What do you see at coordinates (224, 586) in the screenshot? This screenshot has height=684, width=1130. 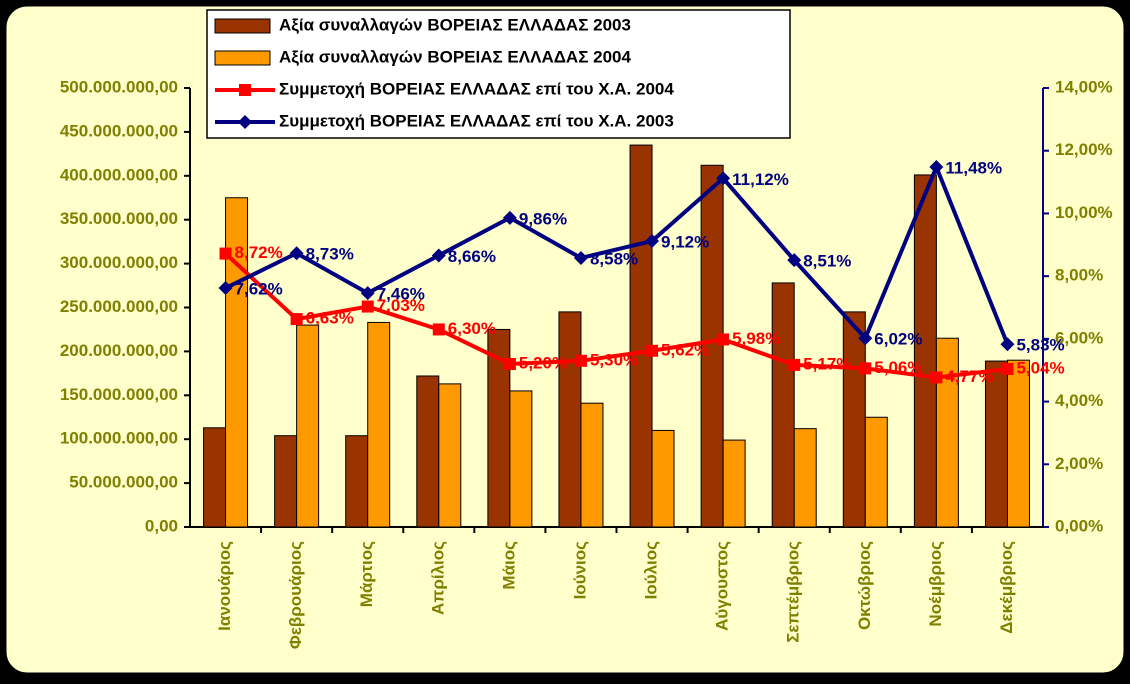 I see `x-tick-label: Ιανουάριος` at bounding box center [224, 586].